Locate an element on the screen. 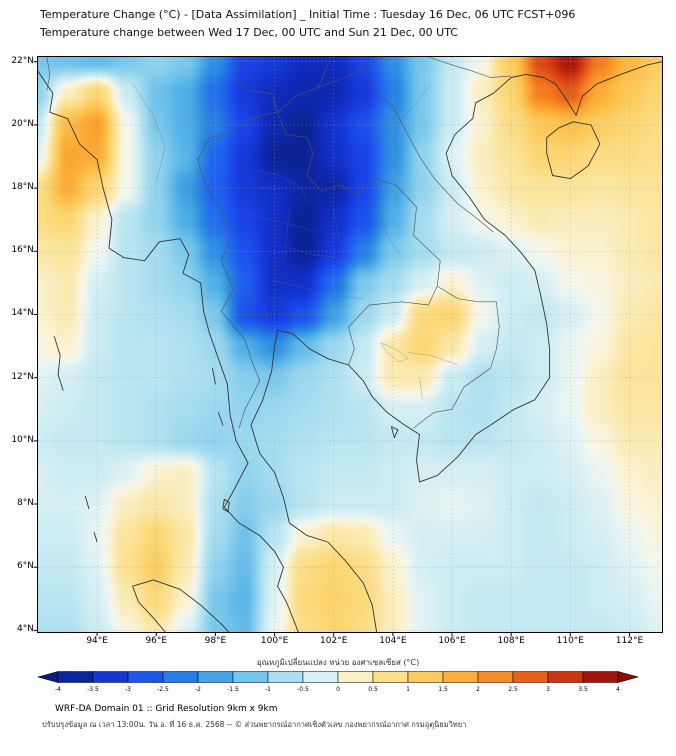  y-axis-label: 4°N is located at coordinates (25, 629).